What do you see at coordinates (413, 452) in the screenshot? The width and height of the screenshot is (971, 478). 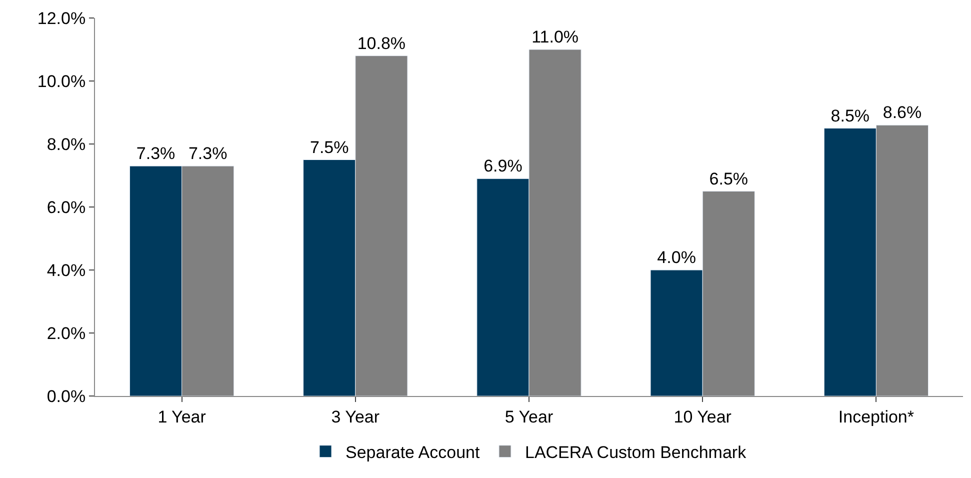 I see `legend-label: Separate Account` at bounding box center [413, 452].